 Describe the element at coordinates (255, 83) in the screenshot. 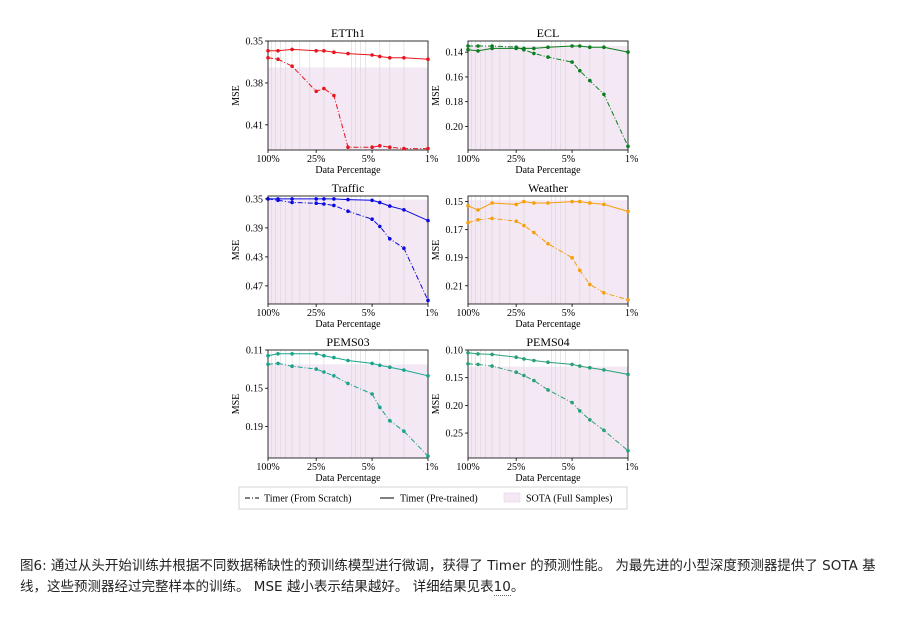

I see `y-tick-label: 0.38` at that location.